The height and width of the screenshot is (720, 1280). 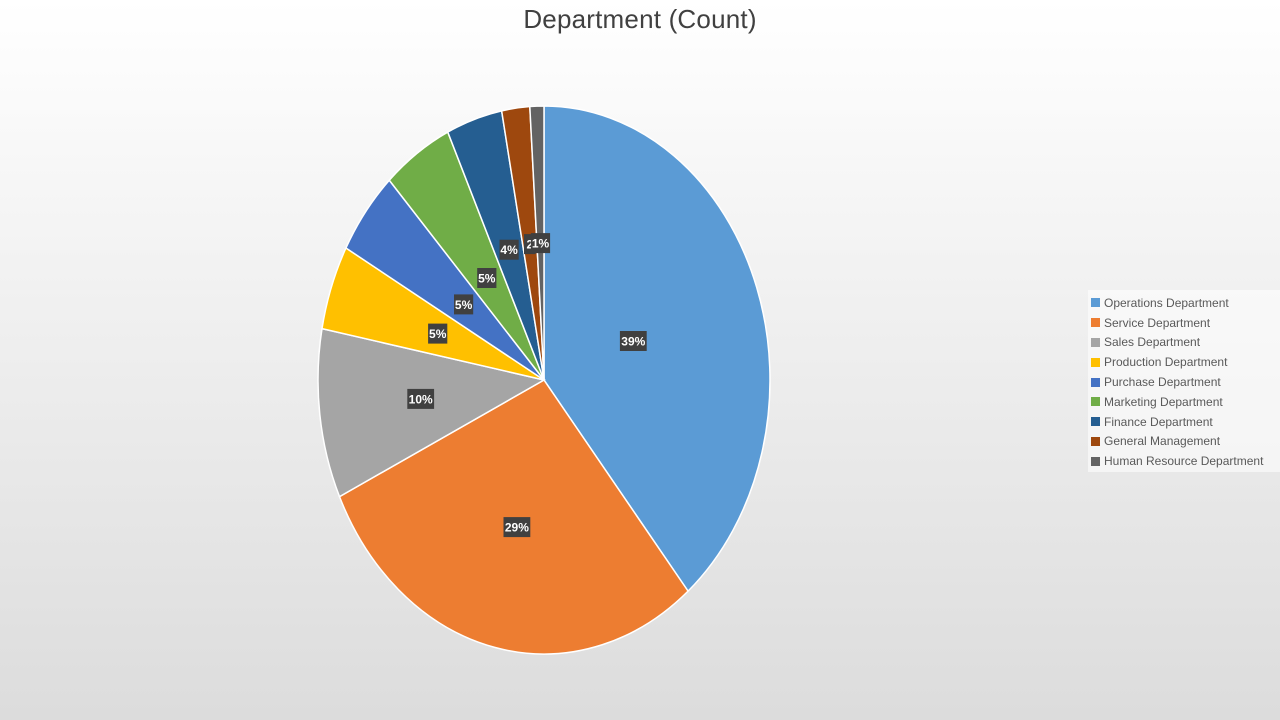 I want to click on data-label-purchase-department: 5%, so click(x=464, y=304).